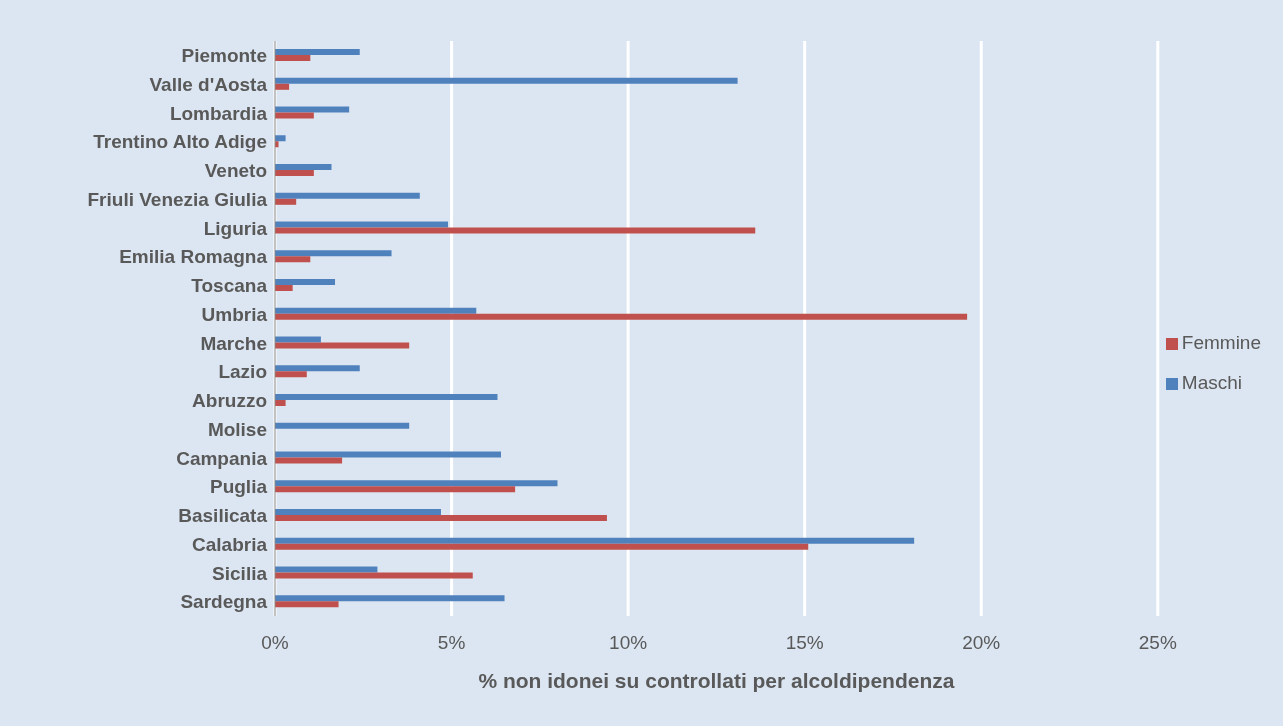 The image size is (1283, 726). What do you see at coordinates (229, 401) in the screenshot?
I see `y-tick-label: Abruzzo` at bounding box center [229, 401].